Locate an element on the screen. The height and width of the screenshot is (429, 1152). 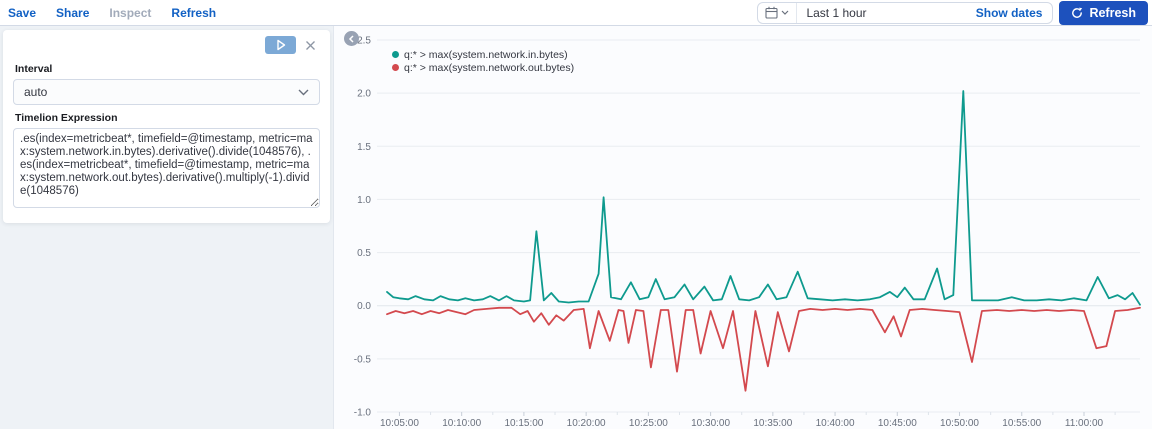
y-tick-label: 2.5 is located at coordinates (364, 41).